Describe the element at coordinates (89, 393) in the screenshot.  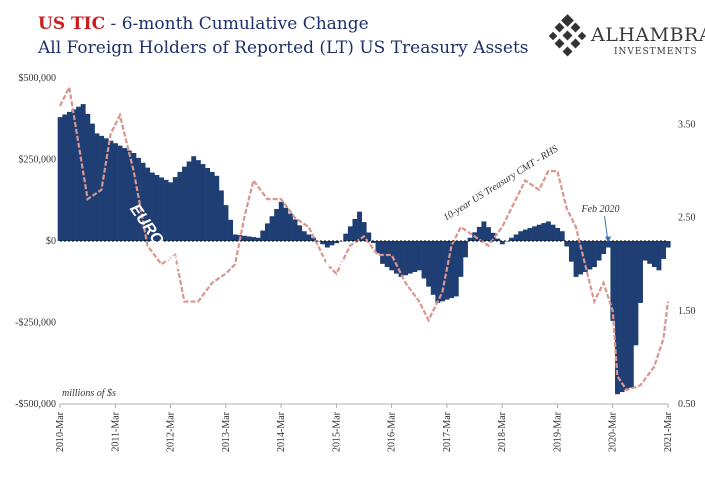
I see `unit-label: millions of $s` at that location.